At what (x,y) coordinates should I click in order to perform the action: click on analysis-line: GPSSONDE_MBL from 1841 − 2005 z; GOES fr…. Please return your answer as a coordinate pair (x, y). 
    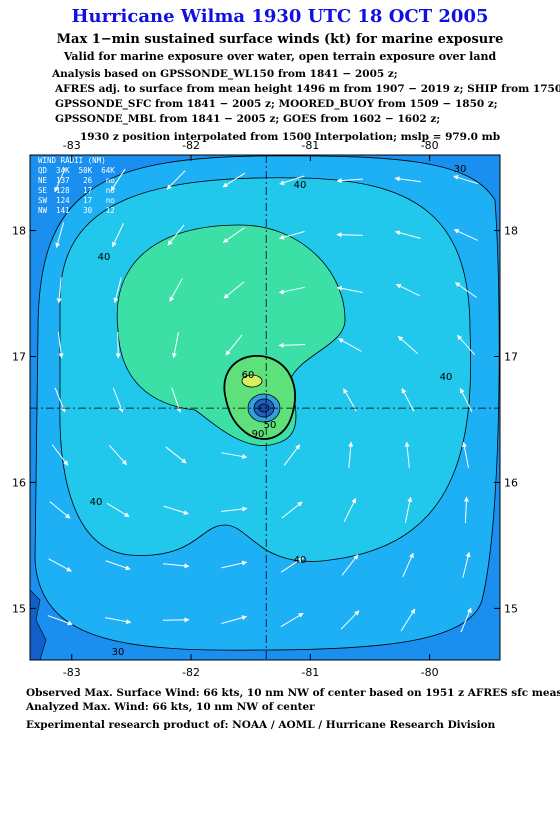
    Looking at the image, I should click on (247, 119).